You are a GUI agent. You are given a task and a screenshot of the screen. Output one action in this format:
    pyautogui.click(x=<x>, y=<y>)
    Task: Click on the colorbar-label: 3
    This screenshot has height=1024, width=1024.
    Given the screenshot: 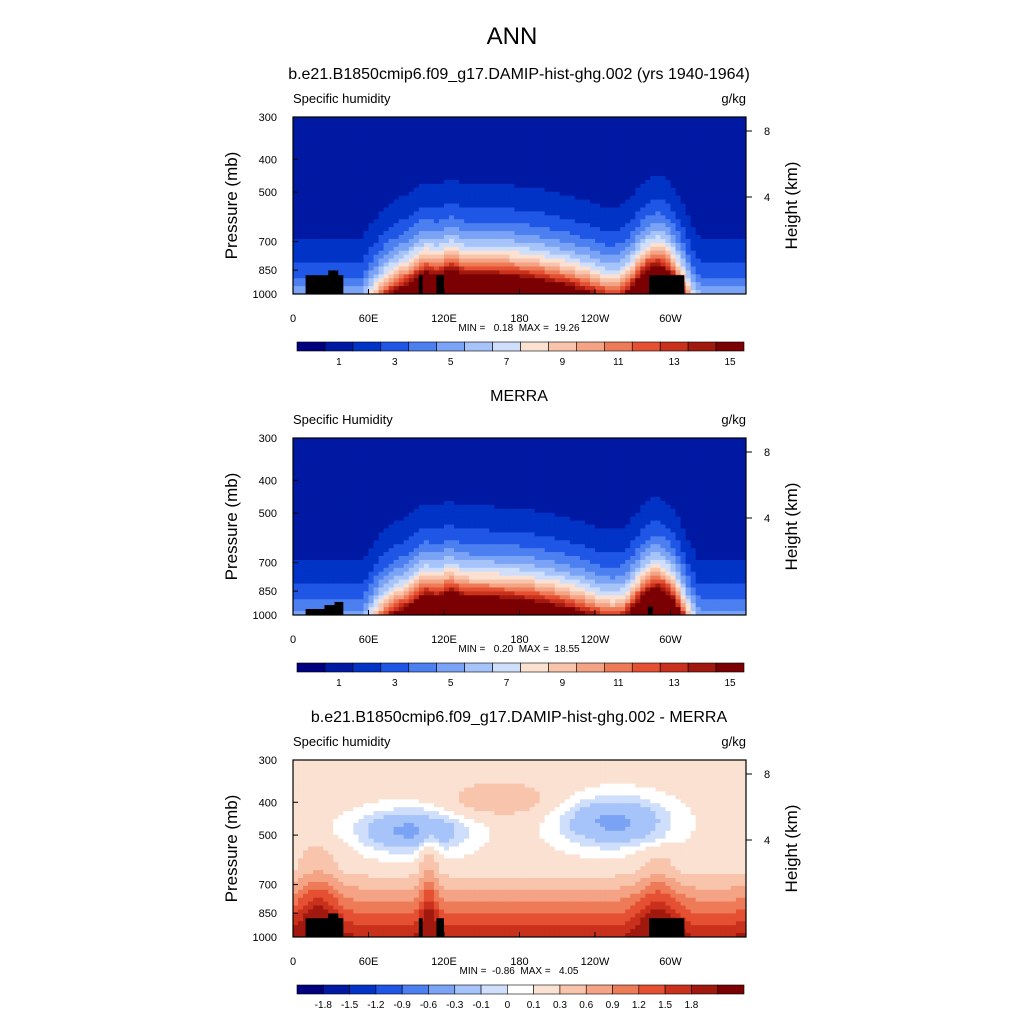 What is the action you would take?
    pyautogui.click(x=395, y=362)
    